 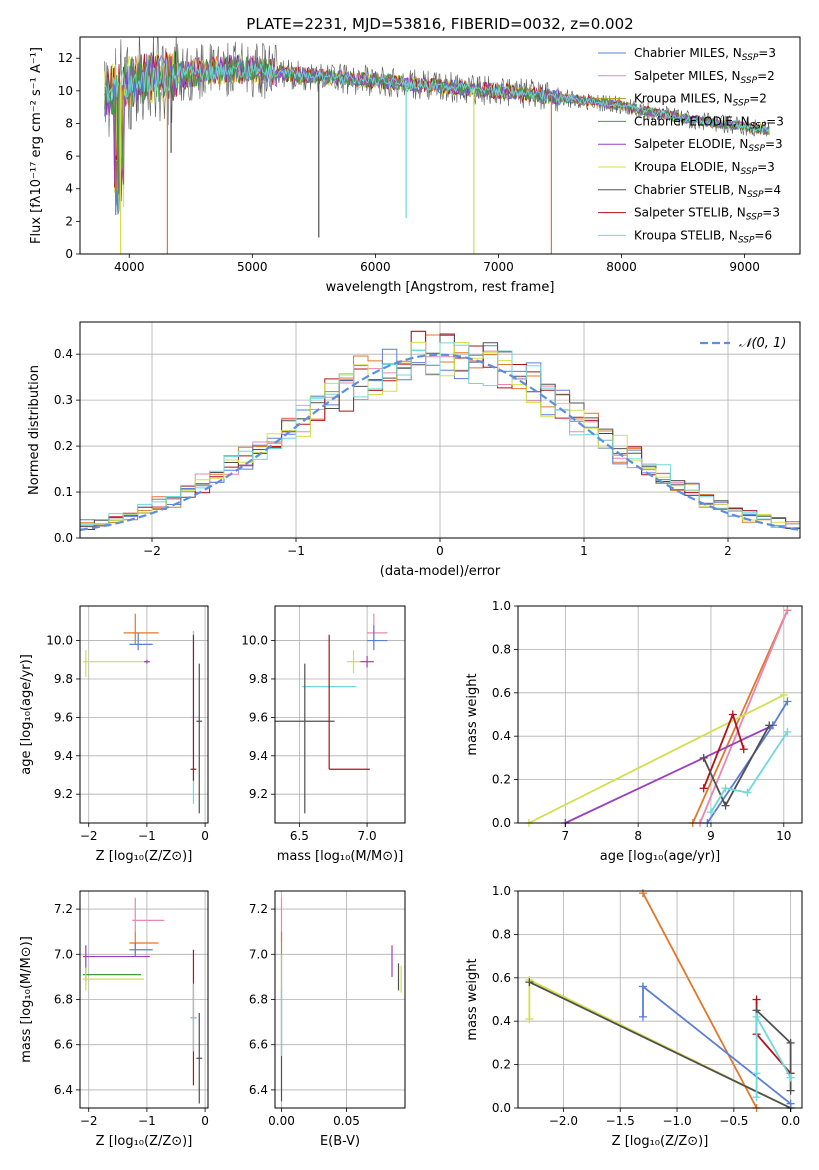 What do you see at coordinates (440, 435) in the screenshot?
I see `histogram-series-kroupa_stelib` at bounding box center [440, 435].